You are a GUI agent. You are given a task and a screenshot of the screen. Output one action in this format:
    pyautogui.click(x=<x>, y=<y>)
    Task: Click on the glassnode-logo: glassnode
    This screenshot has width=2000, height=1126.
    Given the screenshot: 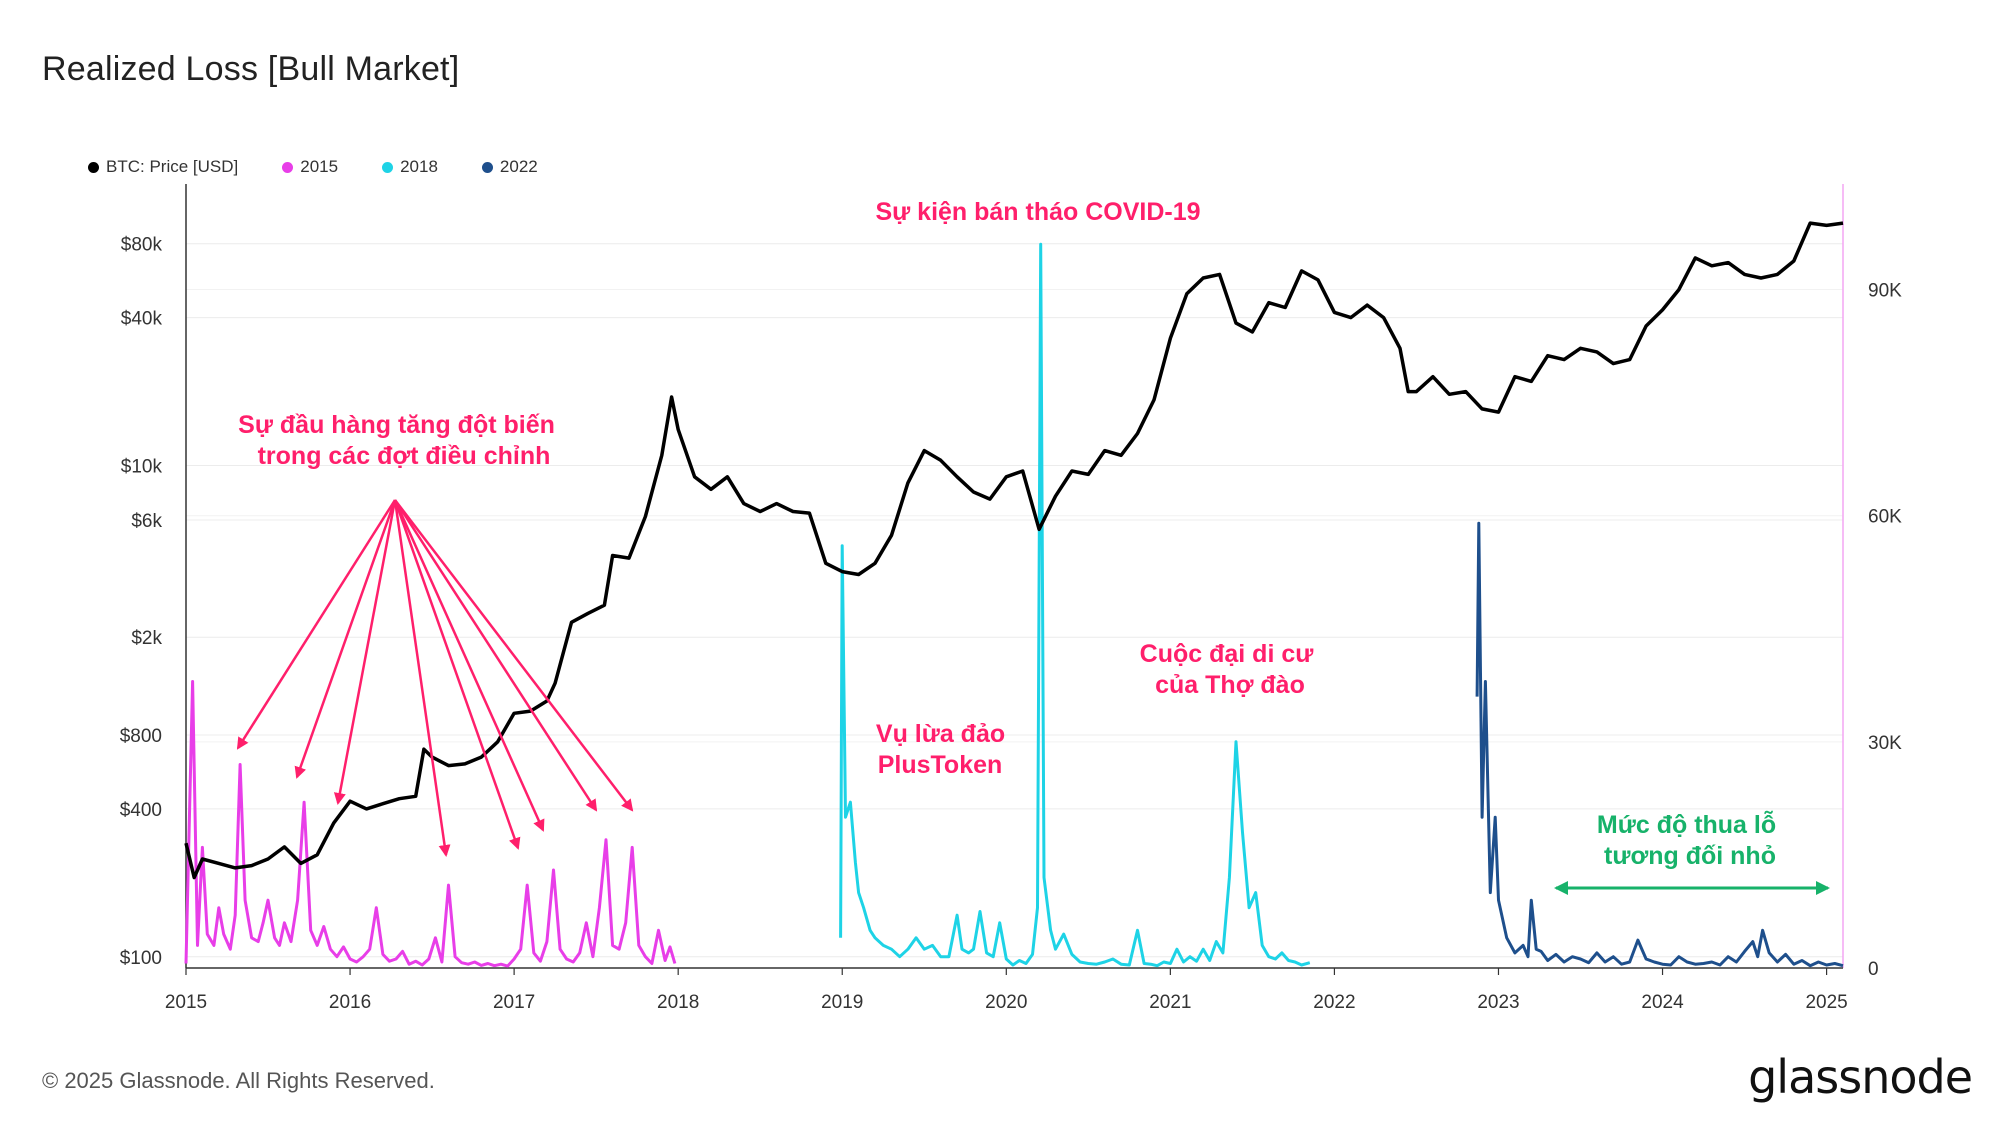 What is the action you would take?
    pyautogui.click(x=1860, y=1077)
    